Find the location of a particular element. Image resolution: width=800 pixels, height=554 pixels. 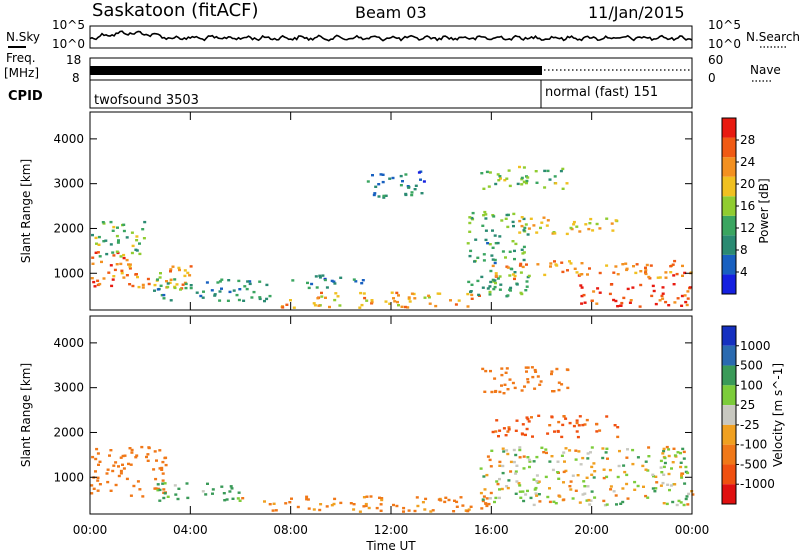

date-label: 11/Jan/2015 is located at coordinates (636, 12).